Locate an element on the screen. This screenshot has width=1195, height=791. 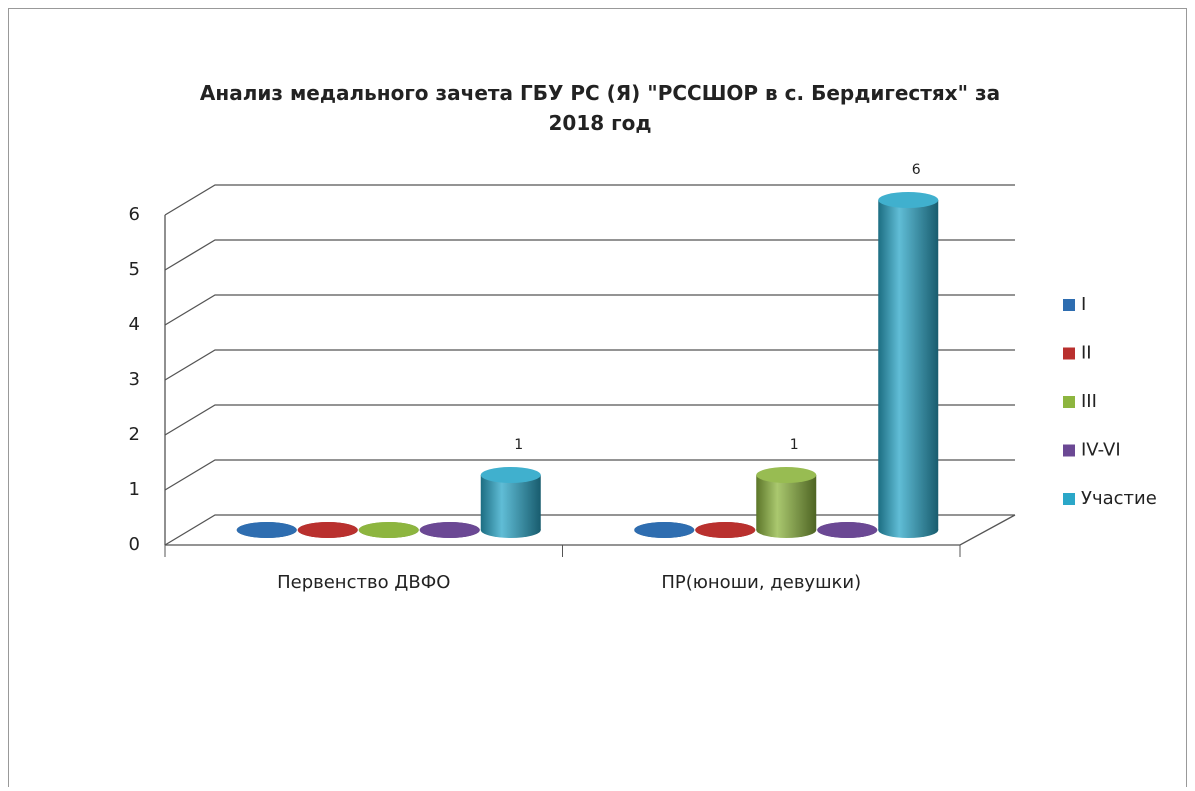
legend-label: III is located at coordinates (1089, 401).